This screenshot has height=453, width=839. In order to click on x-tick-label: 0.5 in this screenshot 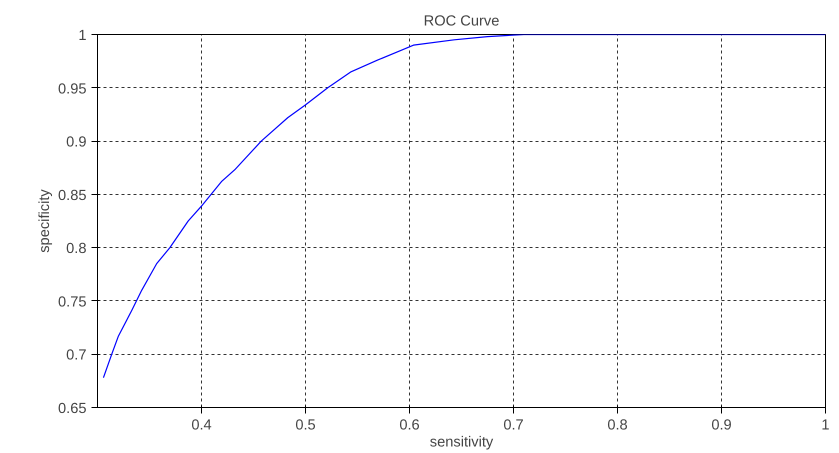, I will do `click(305, 426)`.